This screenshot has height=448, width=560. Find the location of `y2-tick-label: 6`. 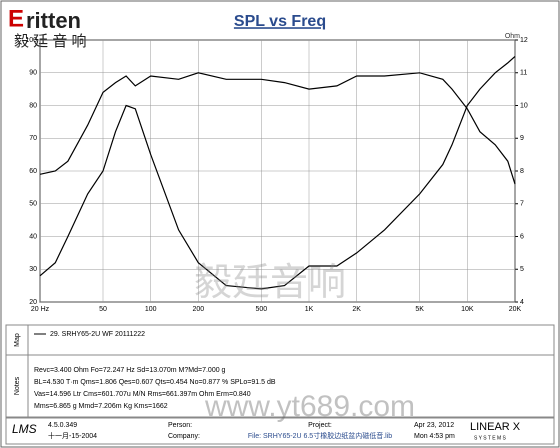

y2-tick-label: 6 is located at coordinates (522, 236).